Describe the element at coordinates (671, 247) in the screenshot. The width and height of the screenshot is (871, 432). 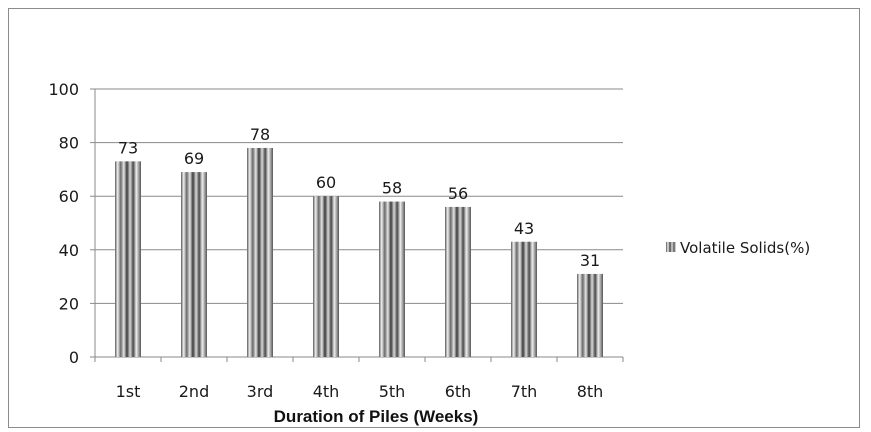
I see `legend-swatch` at that location.